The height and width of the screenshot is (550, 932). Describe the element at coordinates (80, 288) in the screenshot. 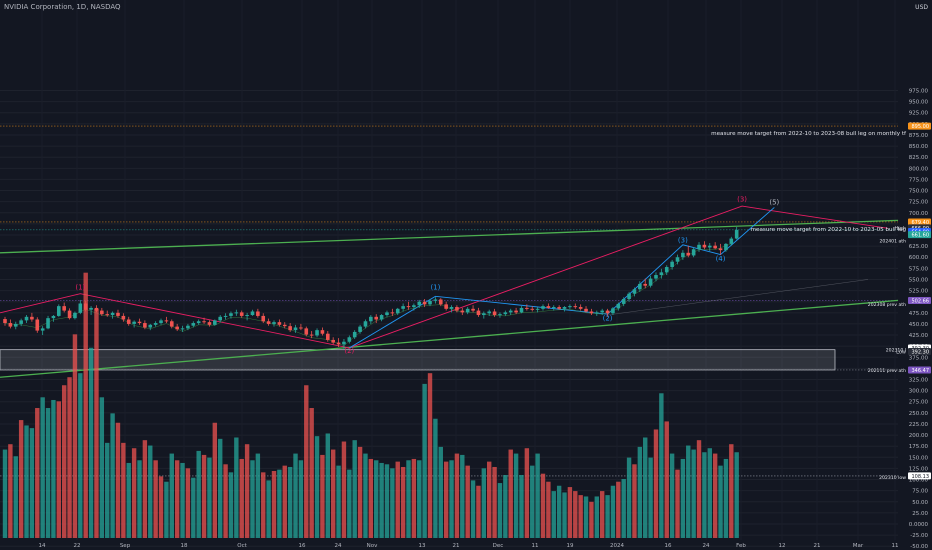

I see `wave-label: (1)` at that location.